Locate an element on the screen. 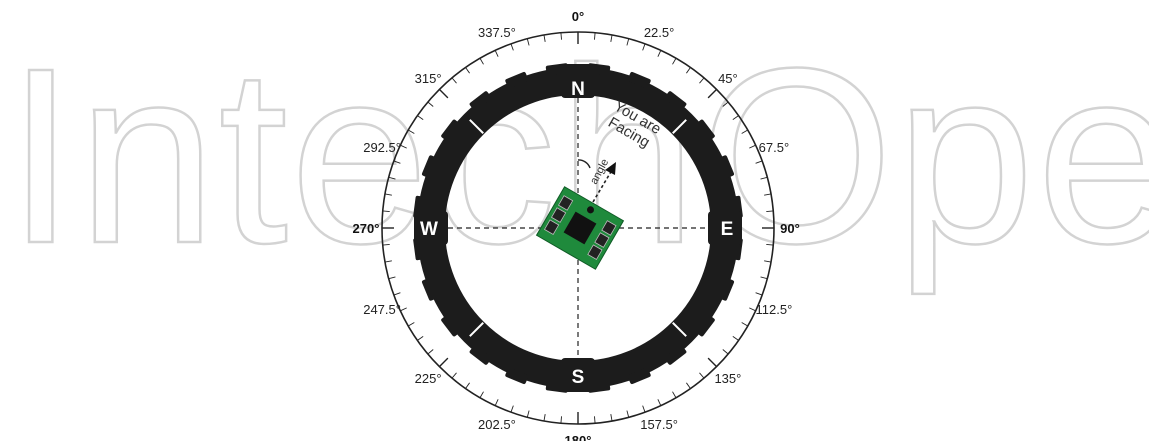 This screenshot has height=441, width=1149. angle-arc is located at coordinates (584, 164).